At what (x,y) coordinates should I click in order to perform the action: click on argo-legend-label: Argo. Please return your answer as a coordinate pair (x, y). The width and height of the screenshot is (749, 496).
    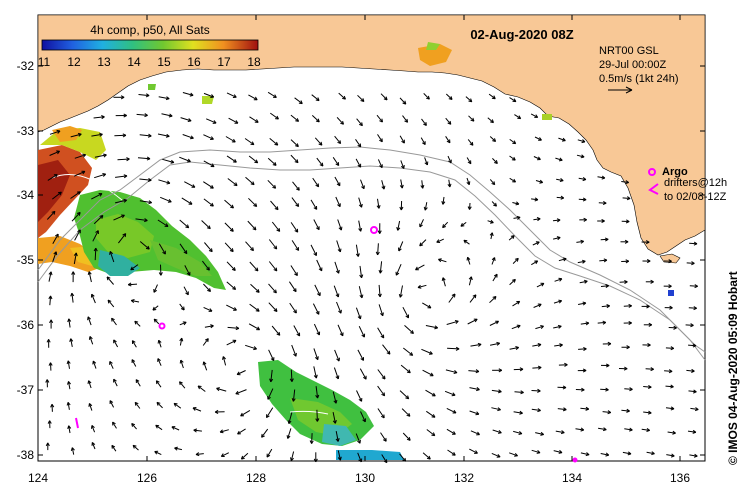
    Looking at the image, I should click on (675, 172).